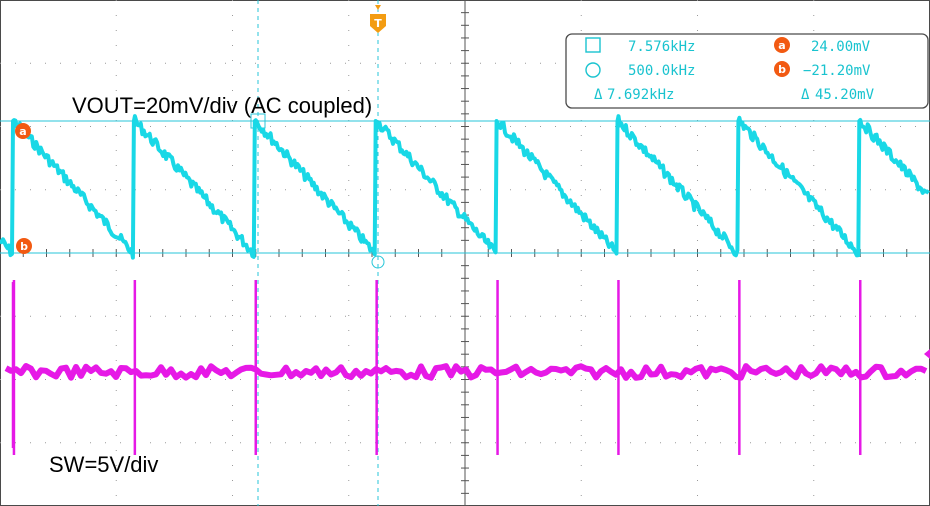  Describe the element at coordinates (378, 262) in the screenshot. I see `time-cursor-2-circle-icon` at that location.